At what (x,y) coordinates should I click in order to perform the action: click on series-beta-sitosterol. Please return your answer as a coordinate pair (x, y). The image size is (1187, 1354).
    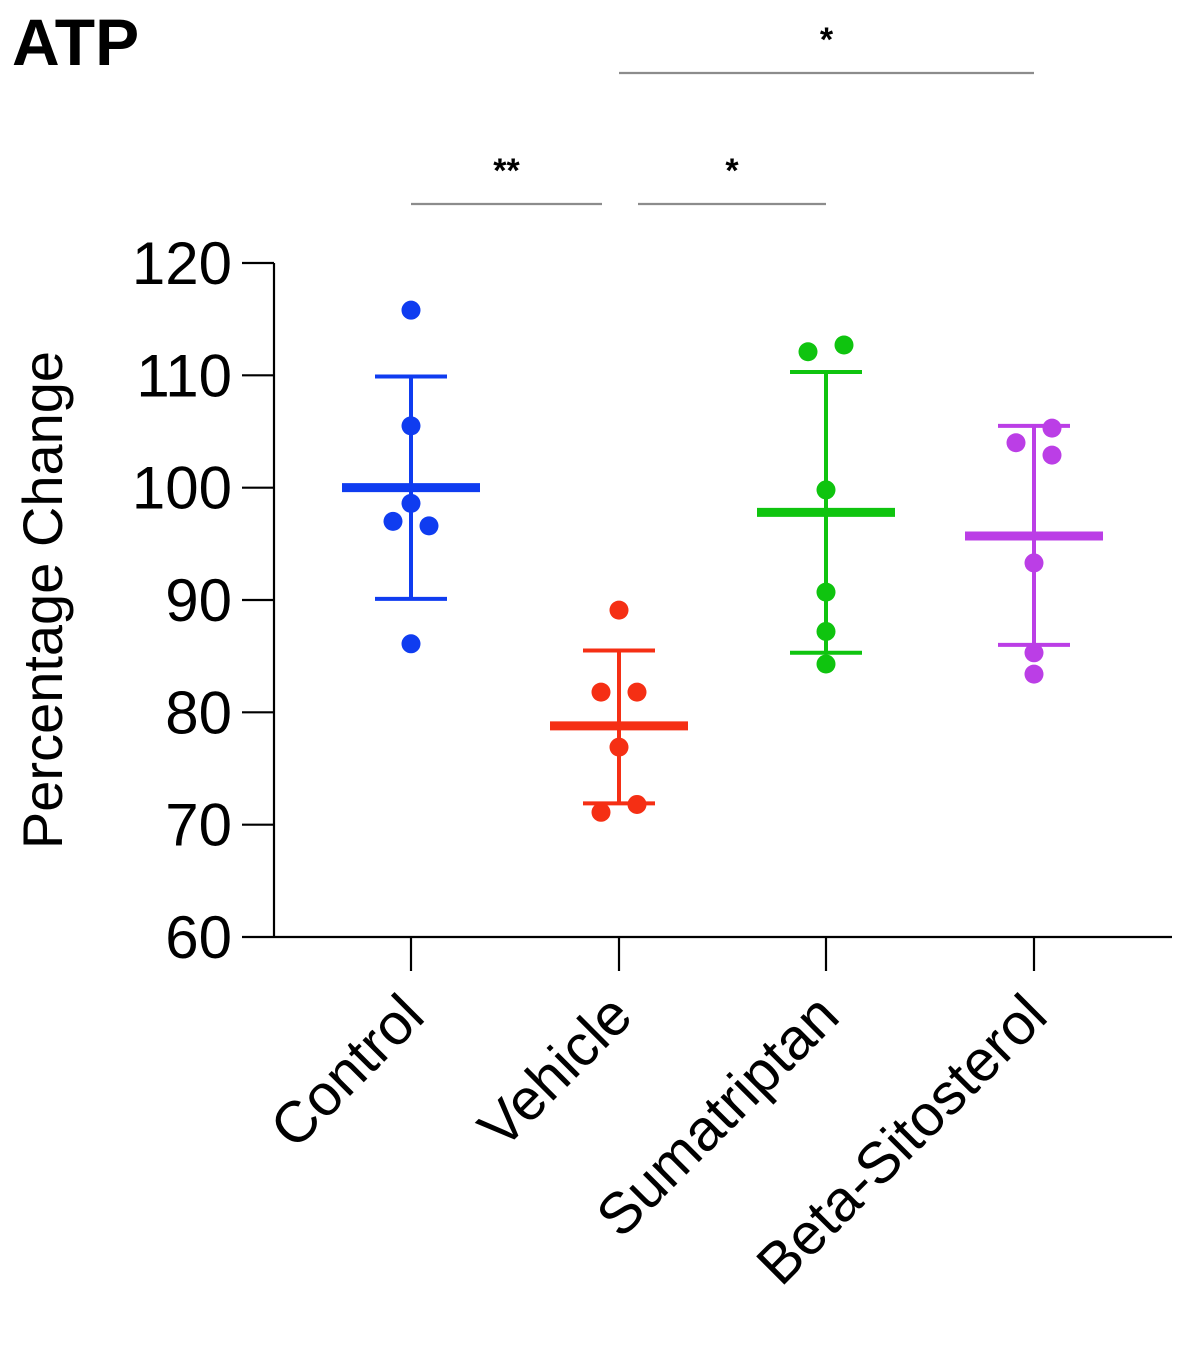
    Looking at the image, I should click on (1034, 551).